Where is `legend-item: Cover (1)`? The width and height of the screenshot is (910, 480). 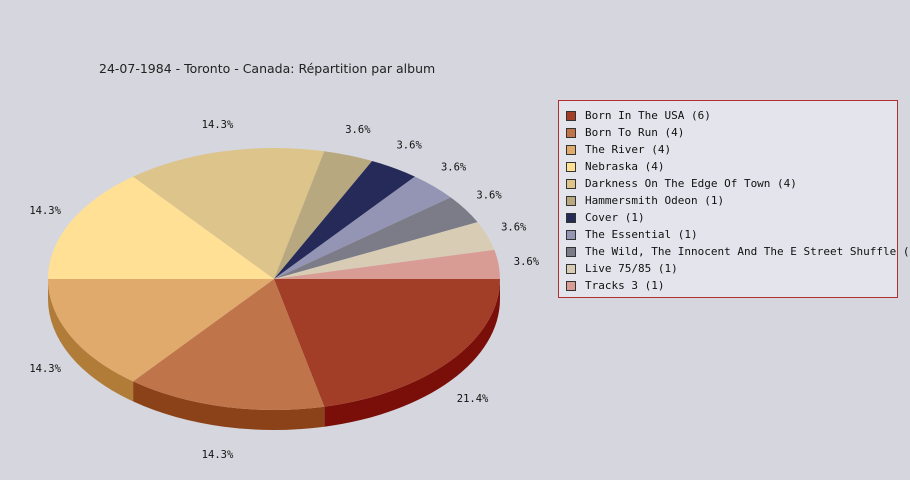 legend-item: Cover (1) is located at coordinates (605, 217).